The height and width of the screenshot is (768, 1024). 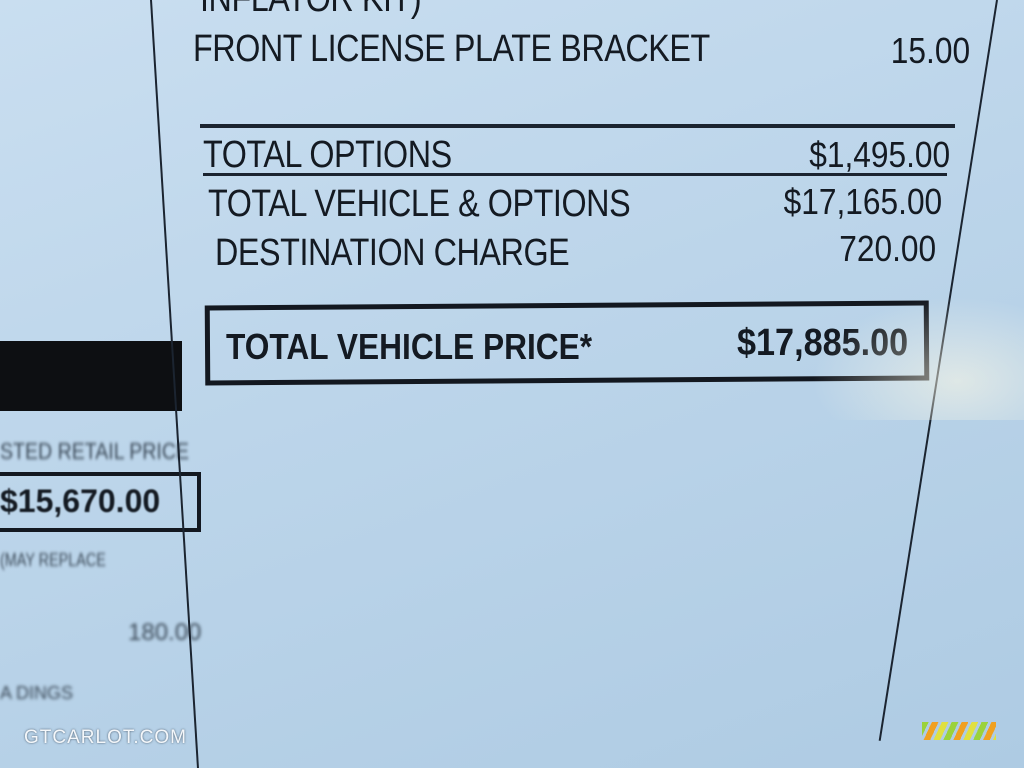 What do you see at coordinates (930, 50) in the screenshot?
I see `item-value: 15.00` at bounding box center [930, 50].